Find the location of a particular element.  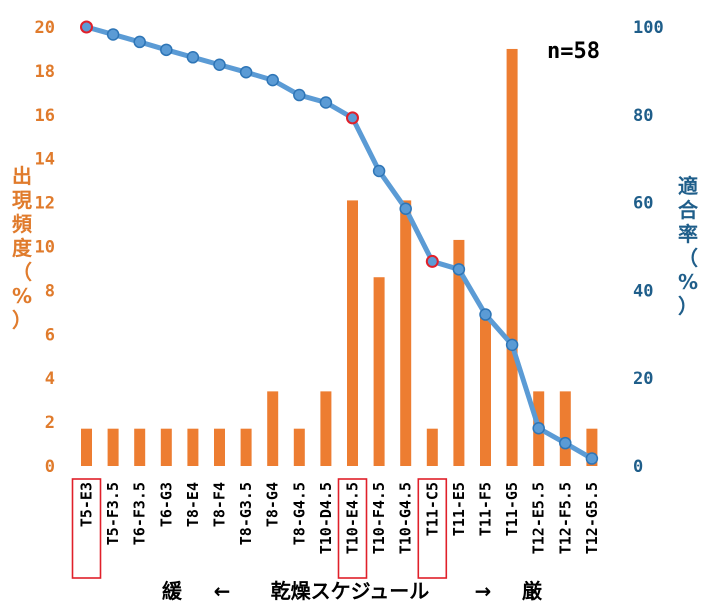

highlight-box-T11-C5 is located at coordinates (432, 528).